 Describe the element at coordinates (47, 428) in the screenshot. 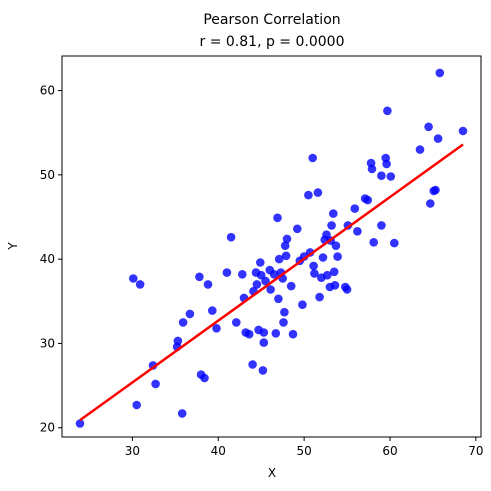

I see `y-tick-label-20: 20` at that location.